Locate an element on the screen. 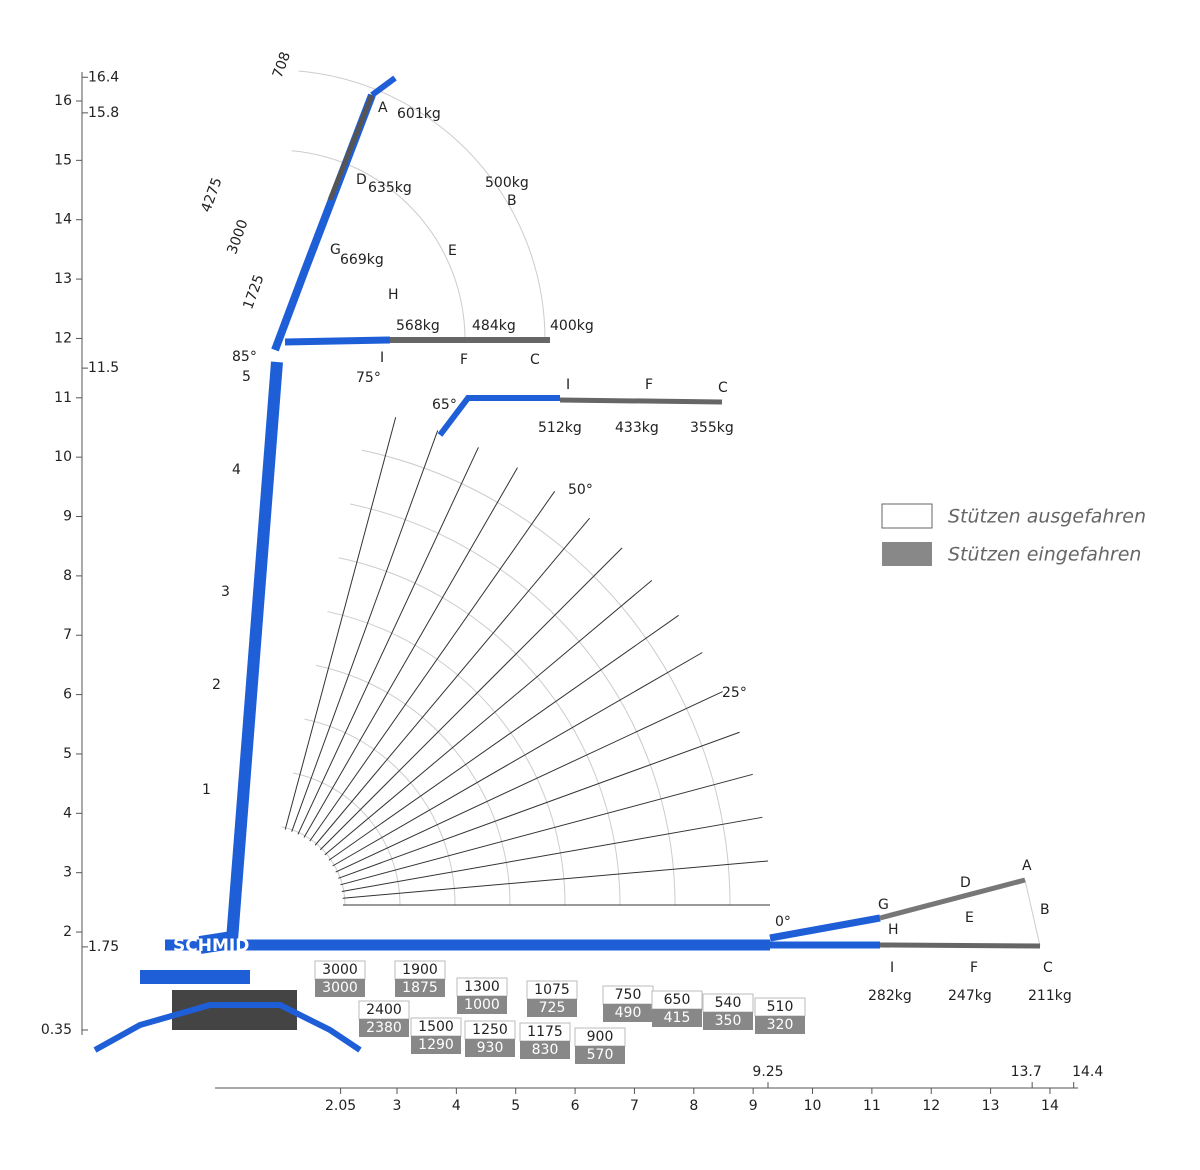 Image resolution: width=1200 pixels, height=1170 pixels. load-extended: 510 is located at coordinates (780, 1007).